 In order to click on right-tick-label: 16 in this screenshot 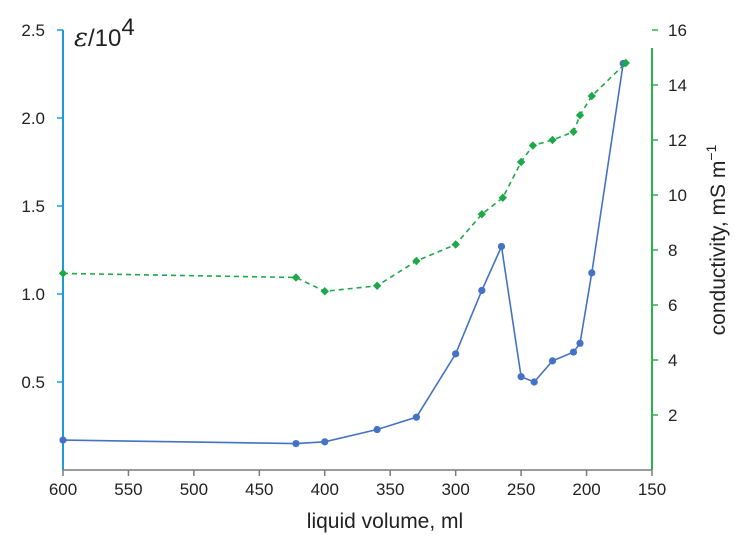, I will do `click(677, 30)`.